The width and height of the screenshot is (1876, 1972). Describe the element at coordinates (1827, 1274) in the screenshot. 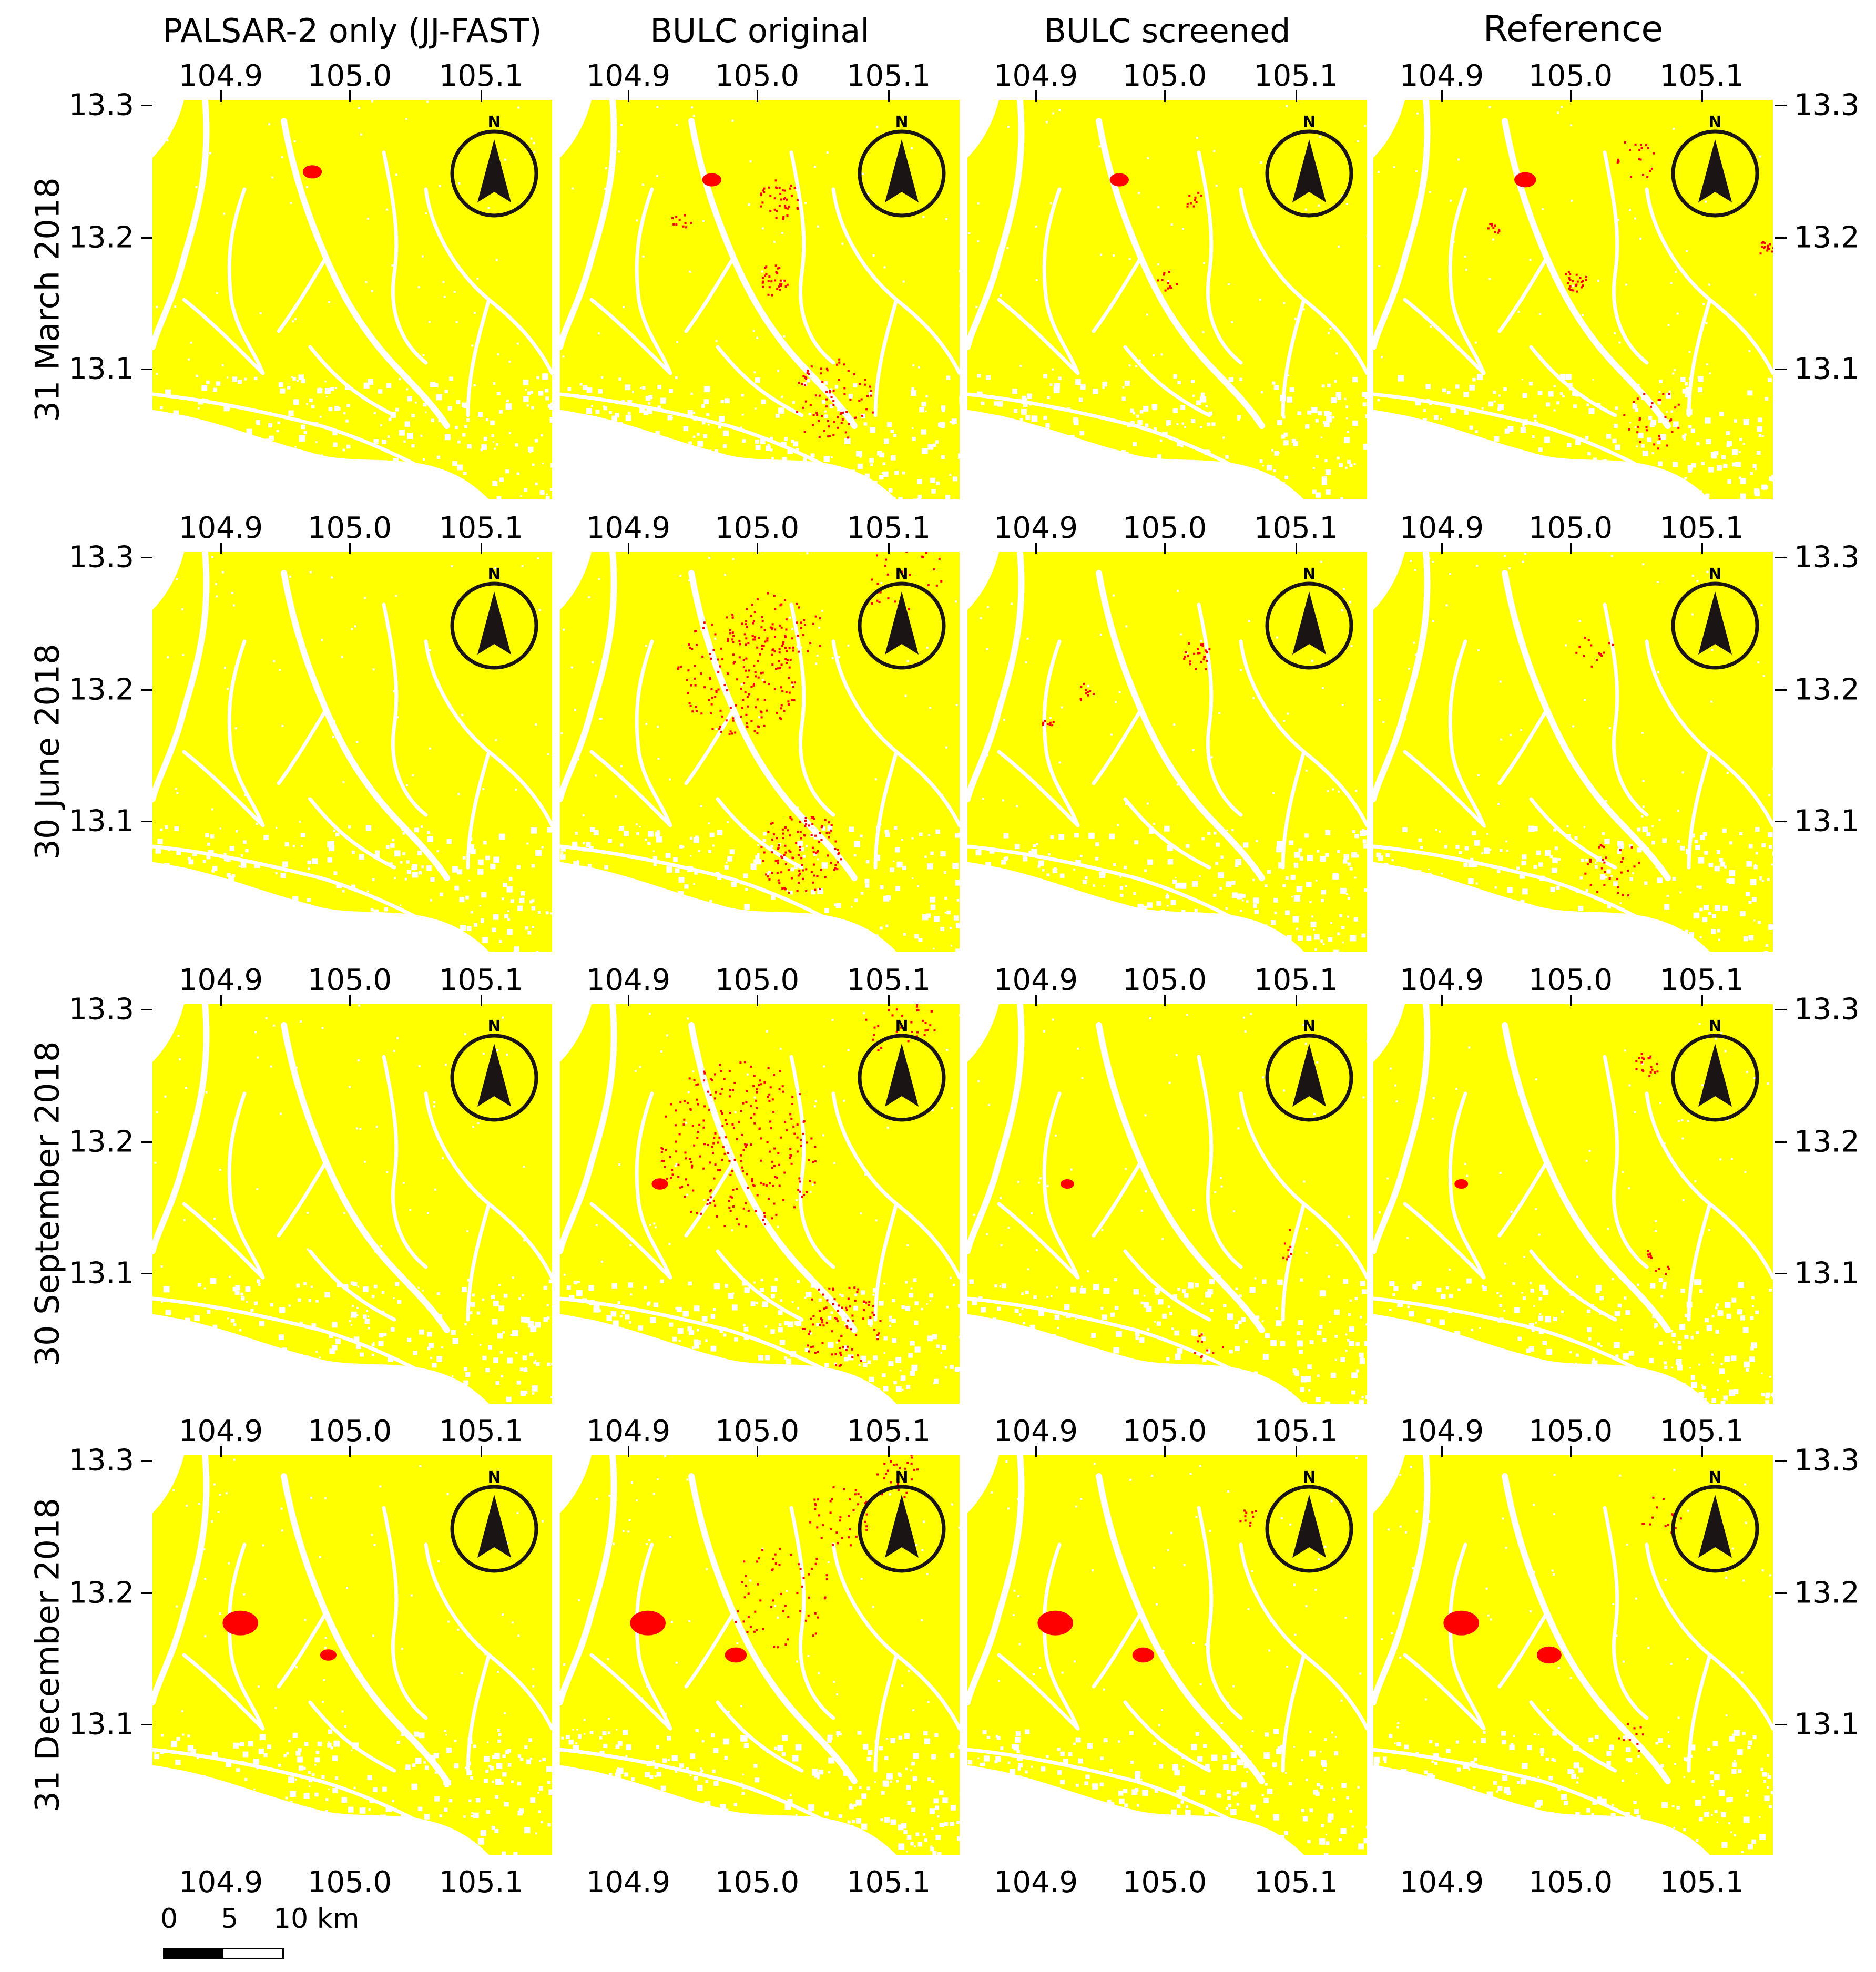

I see `latitude-tick-label: 13.1` at that location.